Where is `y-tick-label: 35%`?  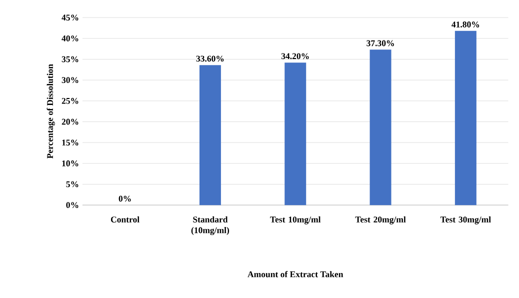 y-tick-label: 35% is located at coordinates (70, 59).